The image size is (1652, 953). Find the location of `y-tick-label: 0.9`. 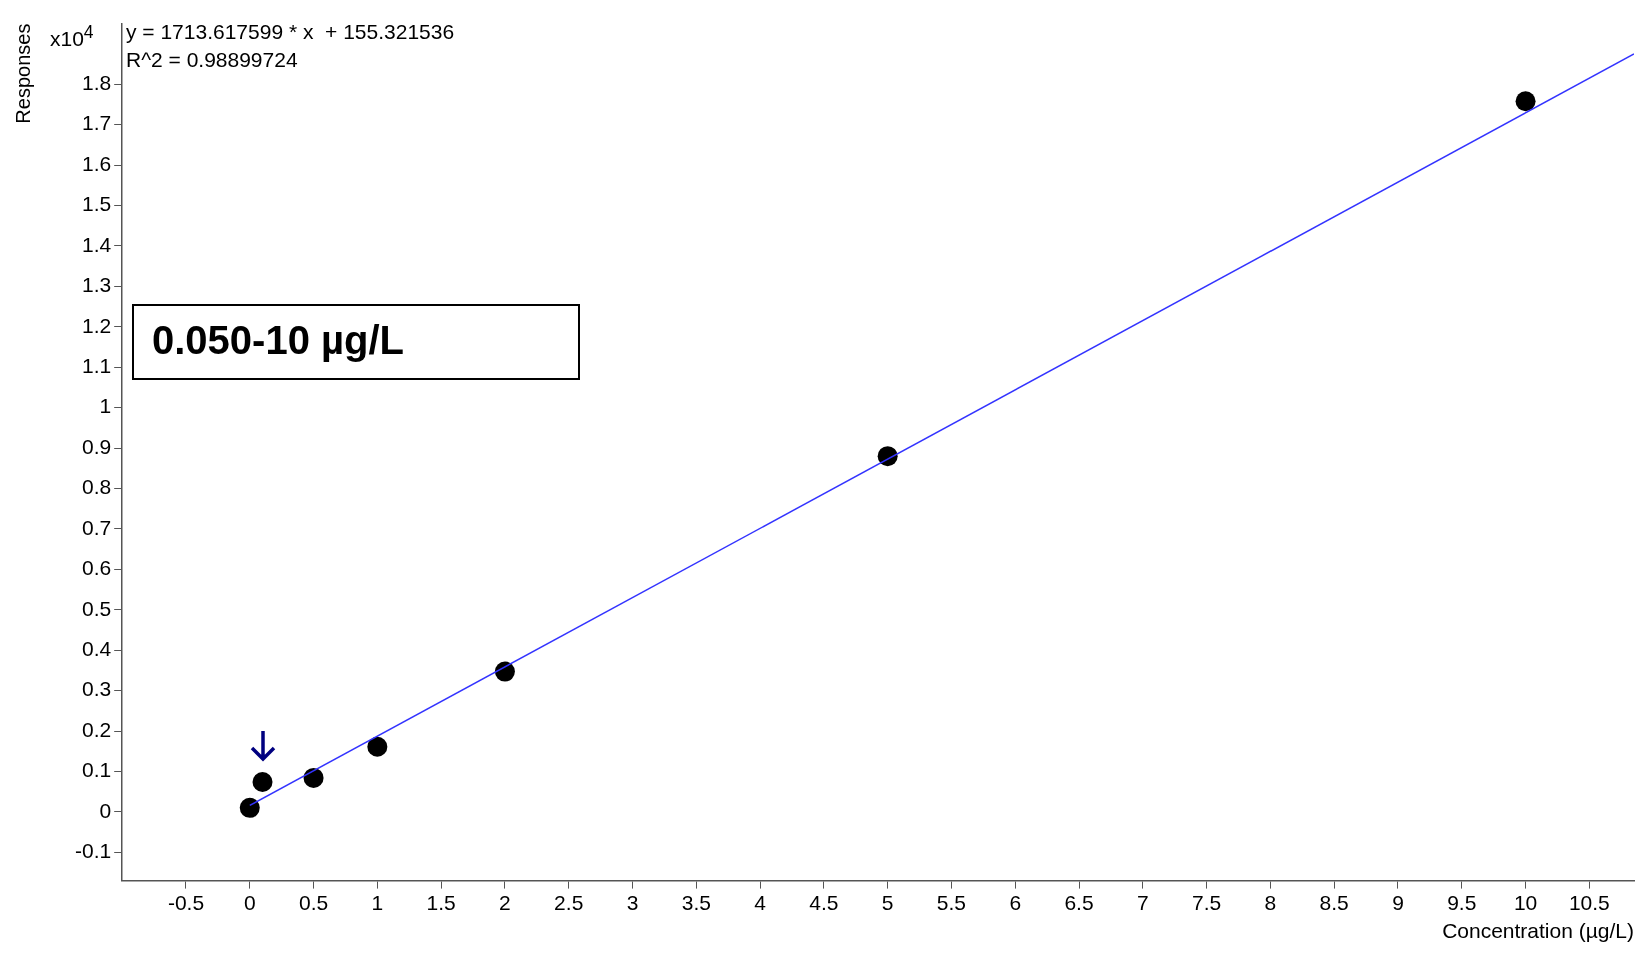

y-tick-label: 0.9 is located at coordinates (96, 446).